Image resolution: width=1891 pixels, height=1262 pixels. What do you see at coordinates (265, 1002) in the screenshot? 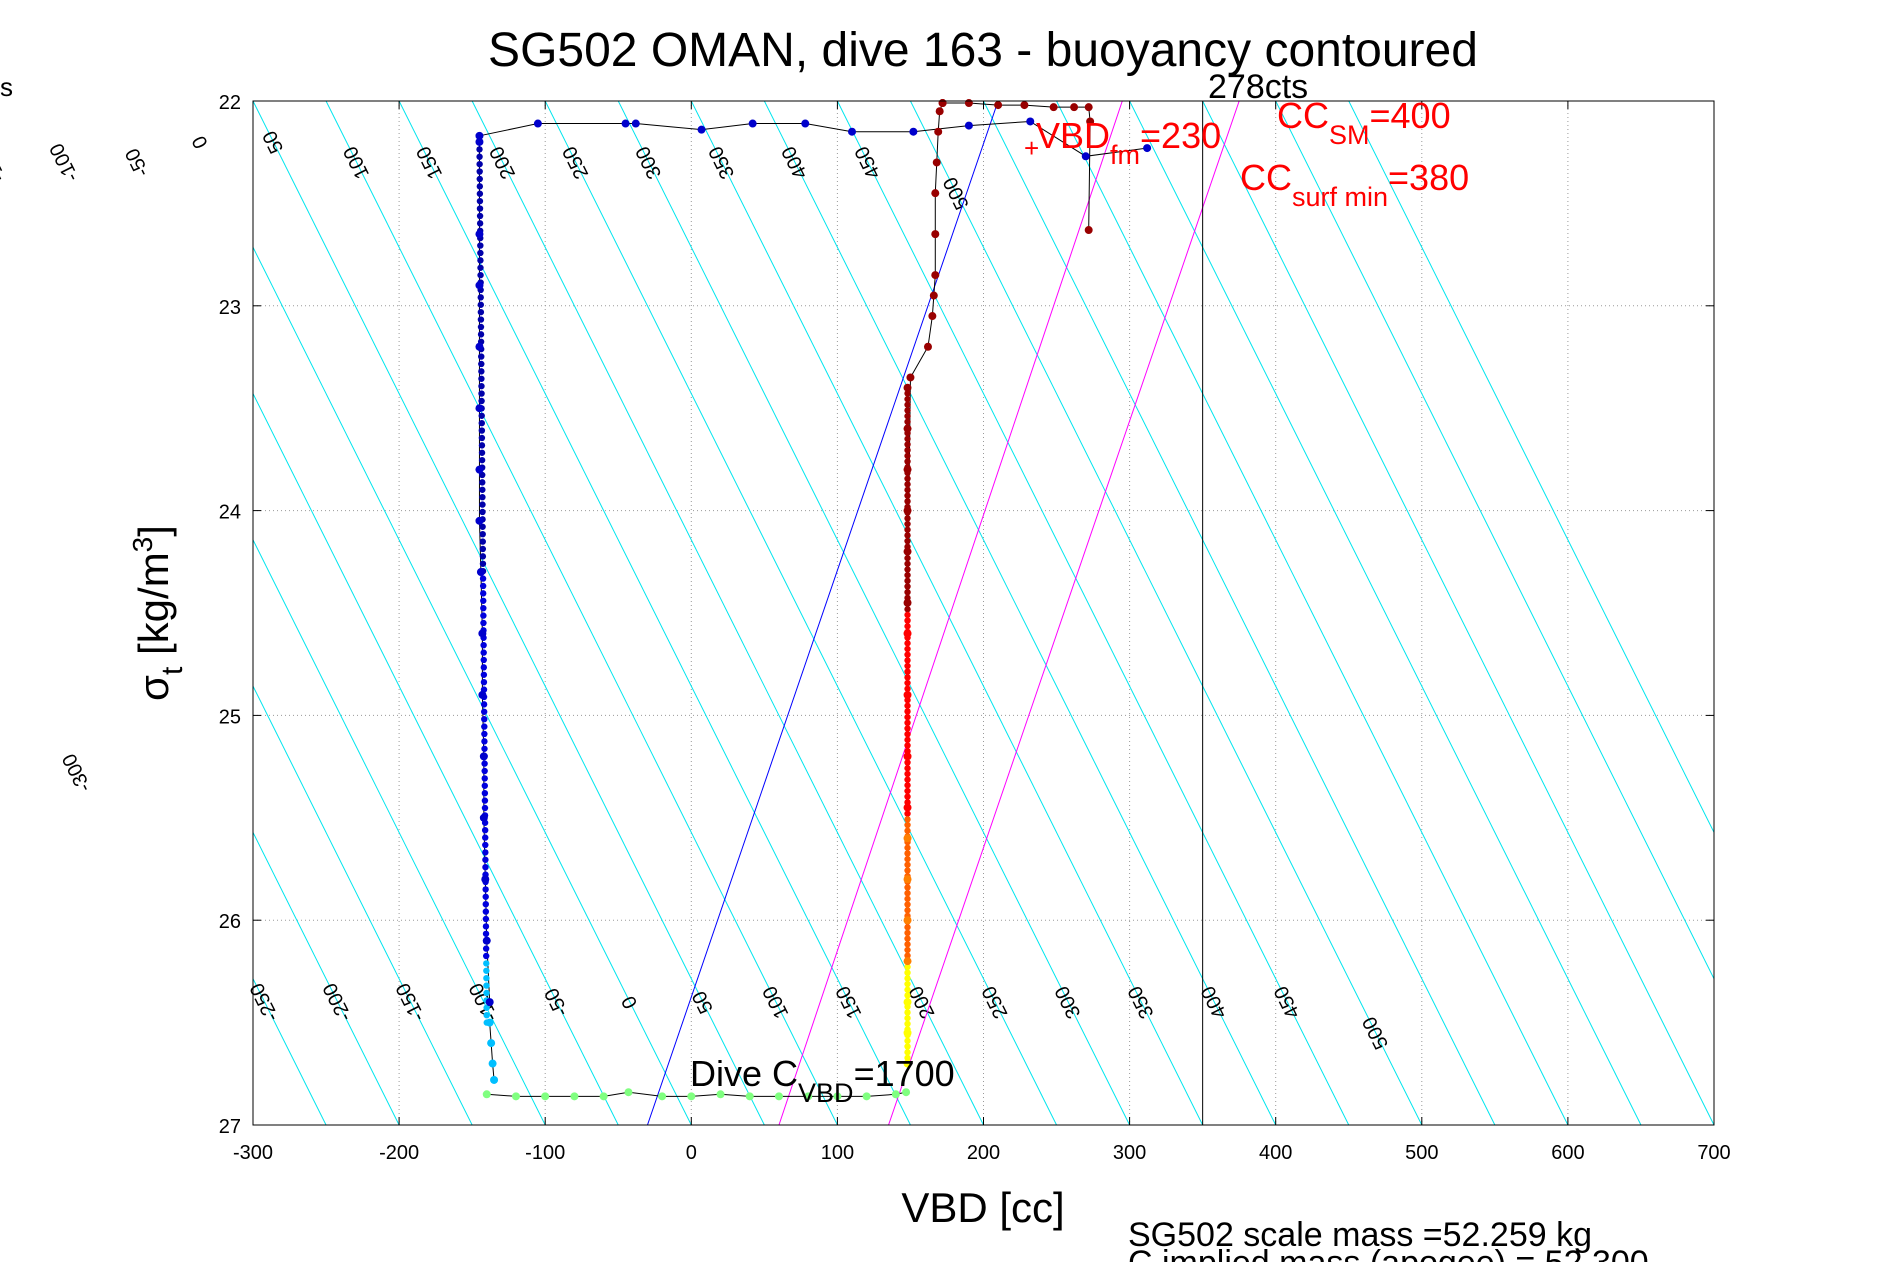
I see `contour-label-bottom: -250` at bounding box center [265, 1002].